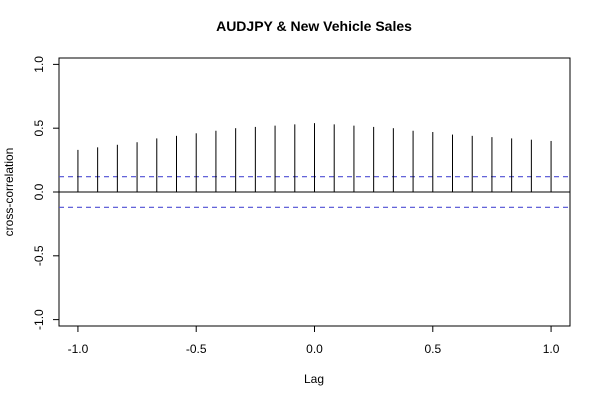 The height and width of the screenshot is (400, 600). What do you see at coordinates (314, 26) in the screenshot?
I see `chart-title: AUDJPY & New Vehicle Sales` at bounding box center [314, 26].